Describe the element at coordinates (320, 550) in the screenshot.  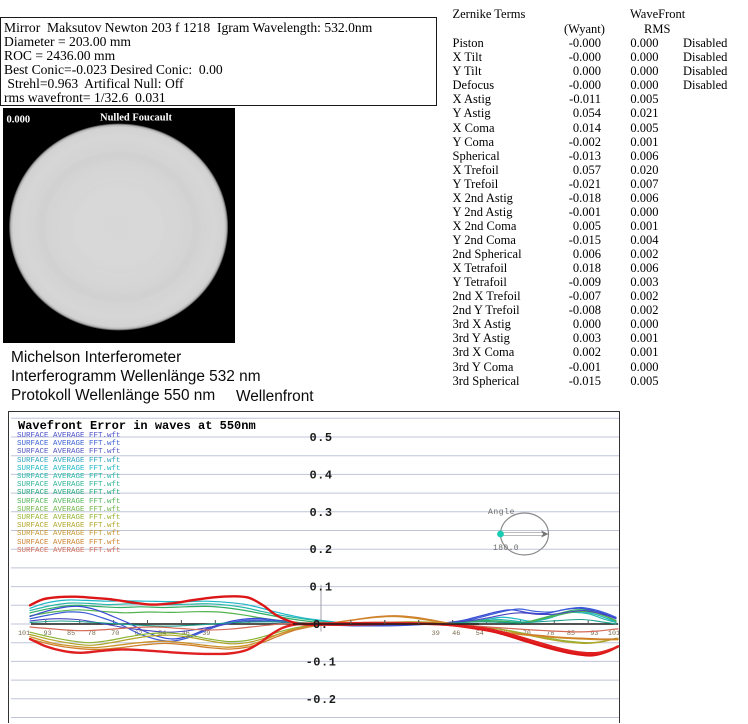
I see `svg-text: 0.2` at that location.